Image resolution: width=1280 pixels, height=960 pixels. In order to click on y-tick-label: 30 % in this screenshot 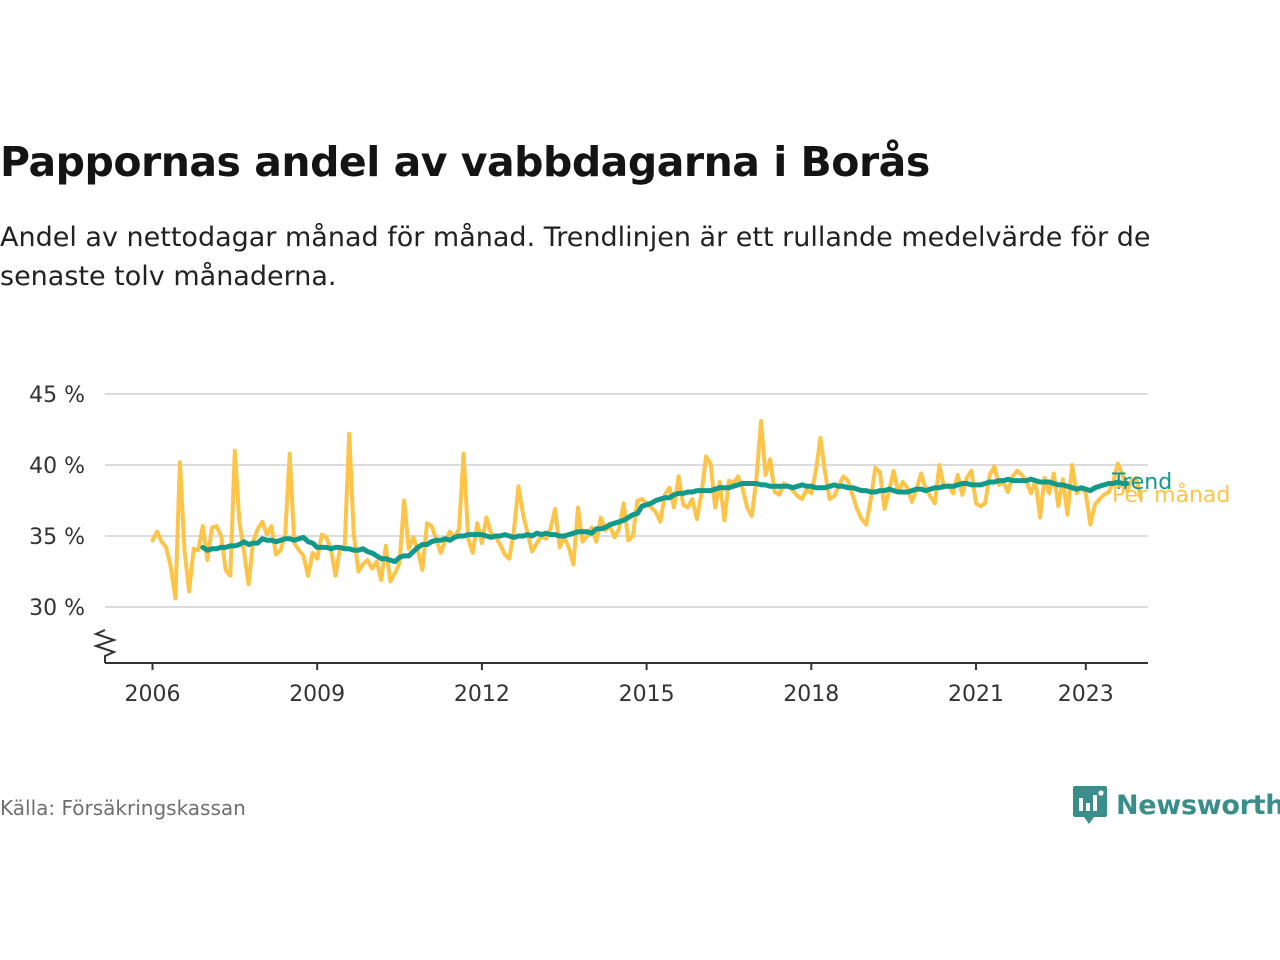, I will do `click(57, 608)`.